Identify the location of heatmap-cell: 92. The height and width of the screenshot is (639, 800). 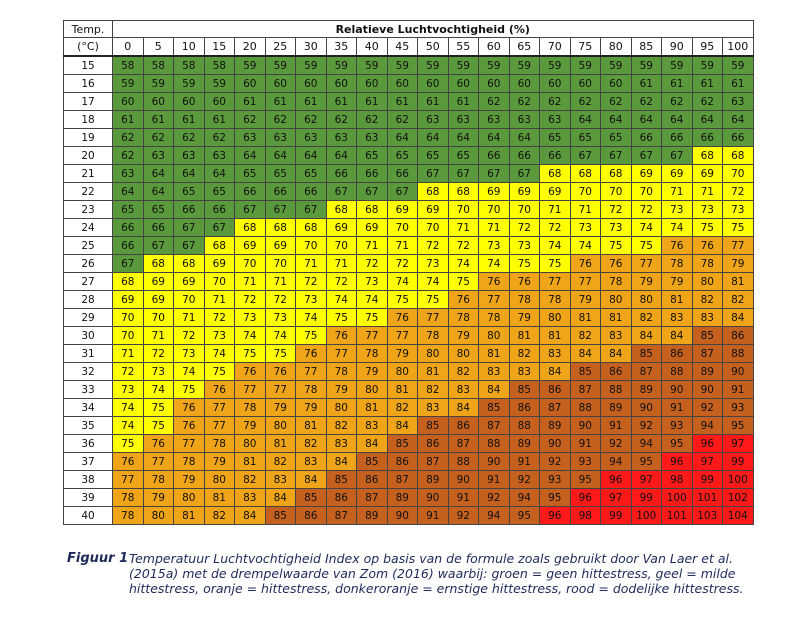
(707, 407).